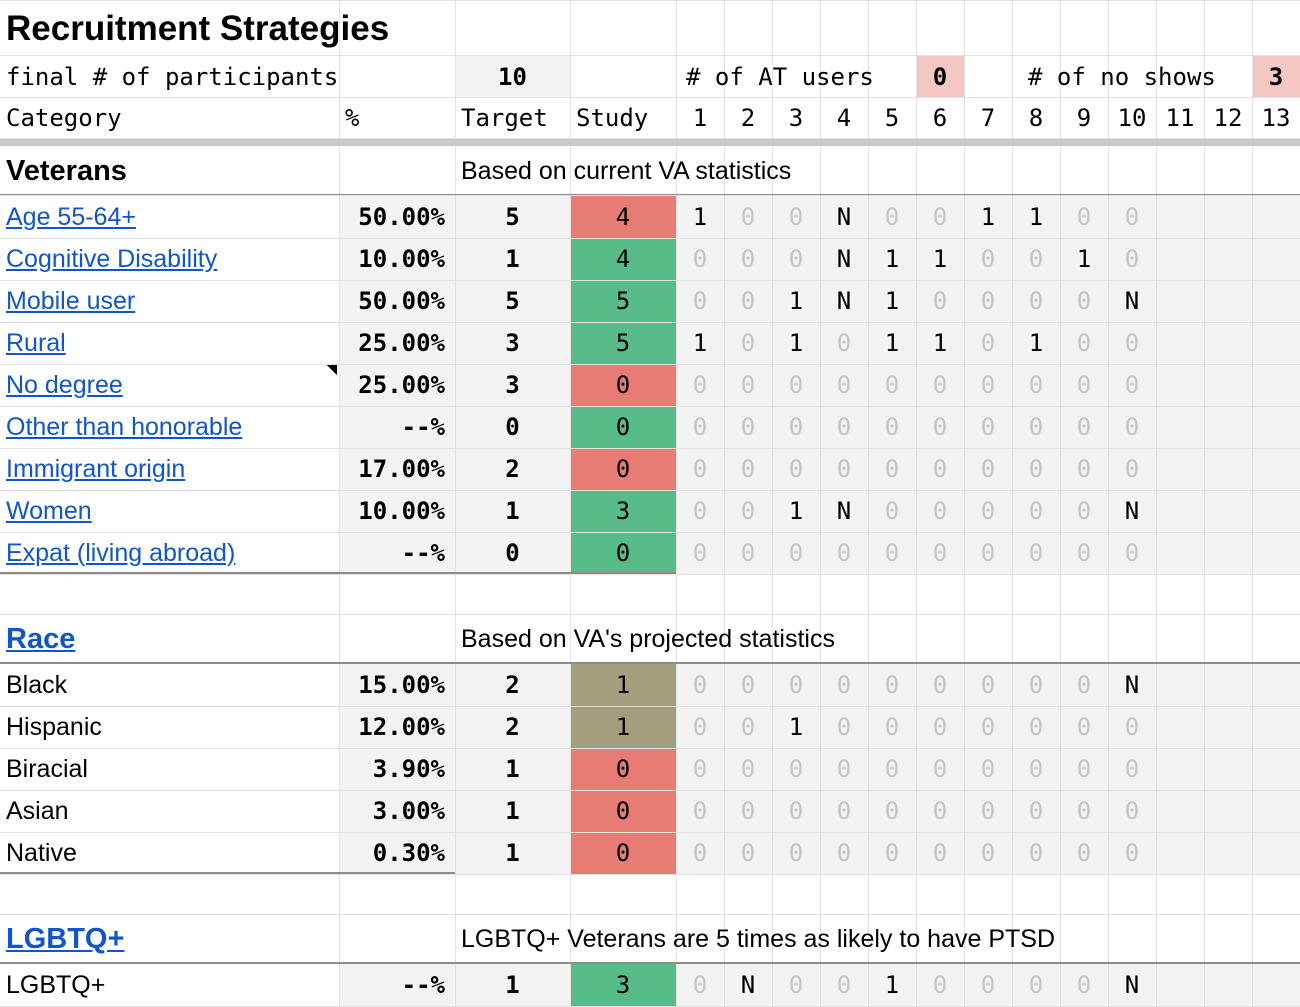 The width and height of the screenshot is (1300, 1007). What do you see at coordinates (623, 811) in the screenshot?
I see `study-status-fill-red` at bounding box center [623, 811].